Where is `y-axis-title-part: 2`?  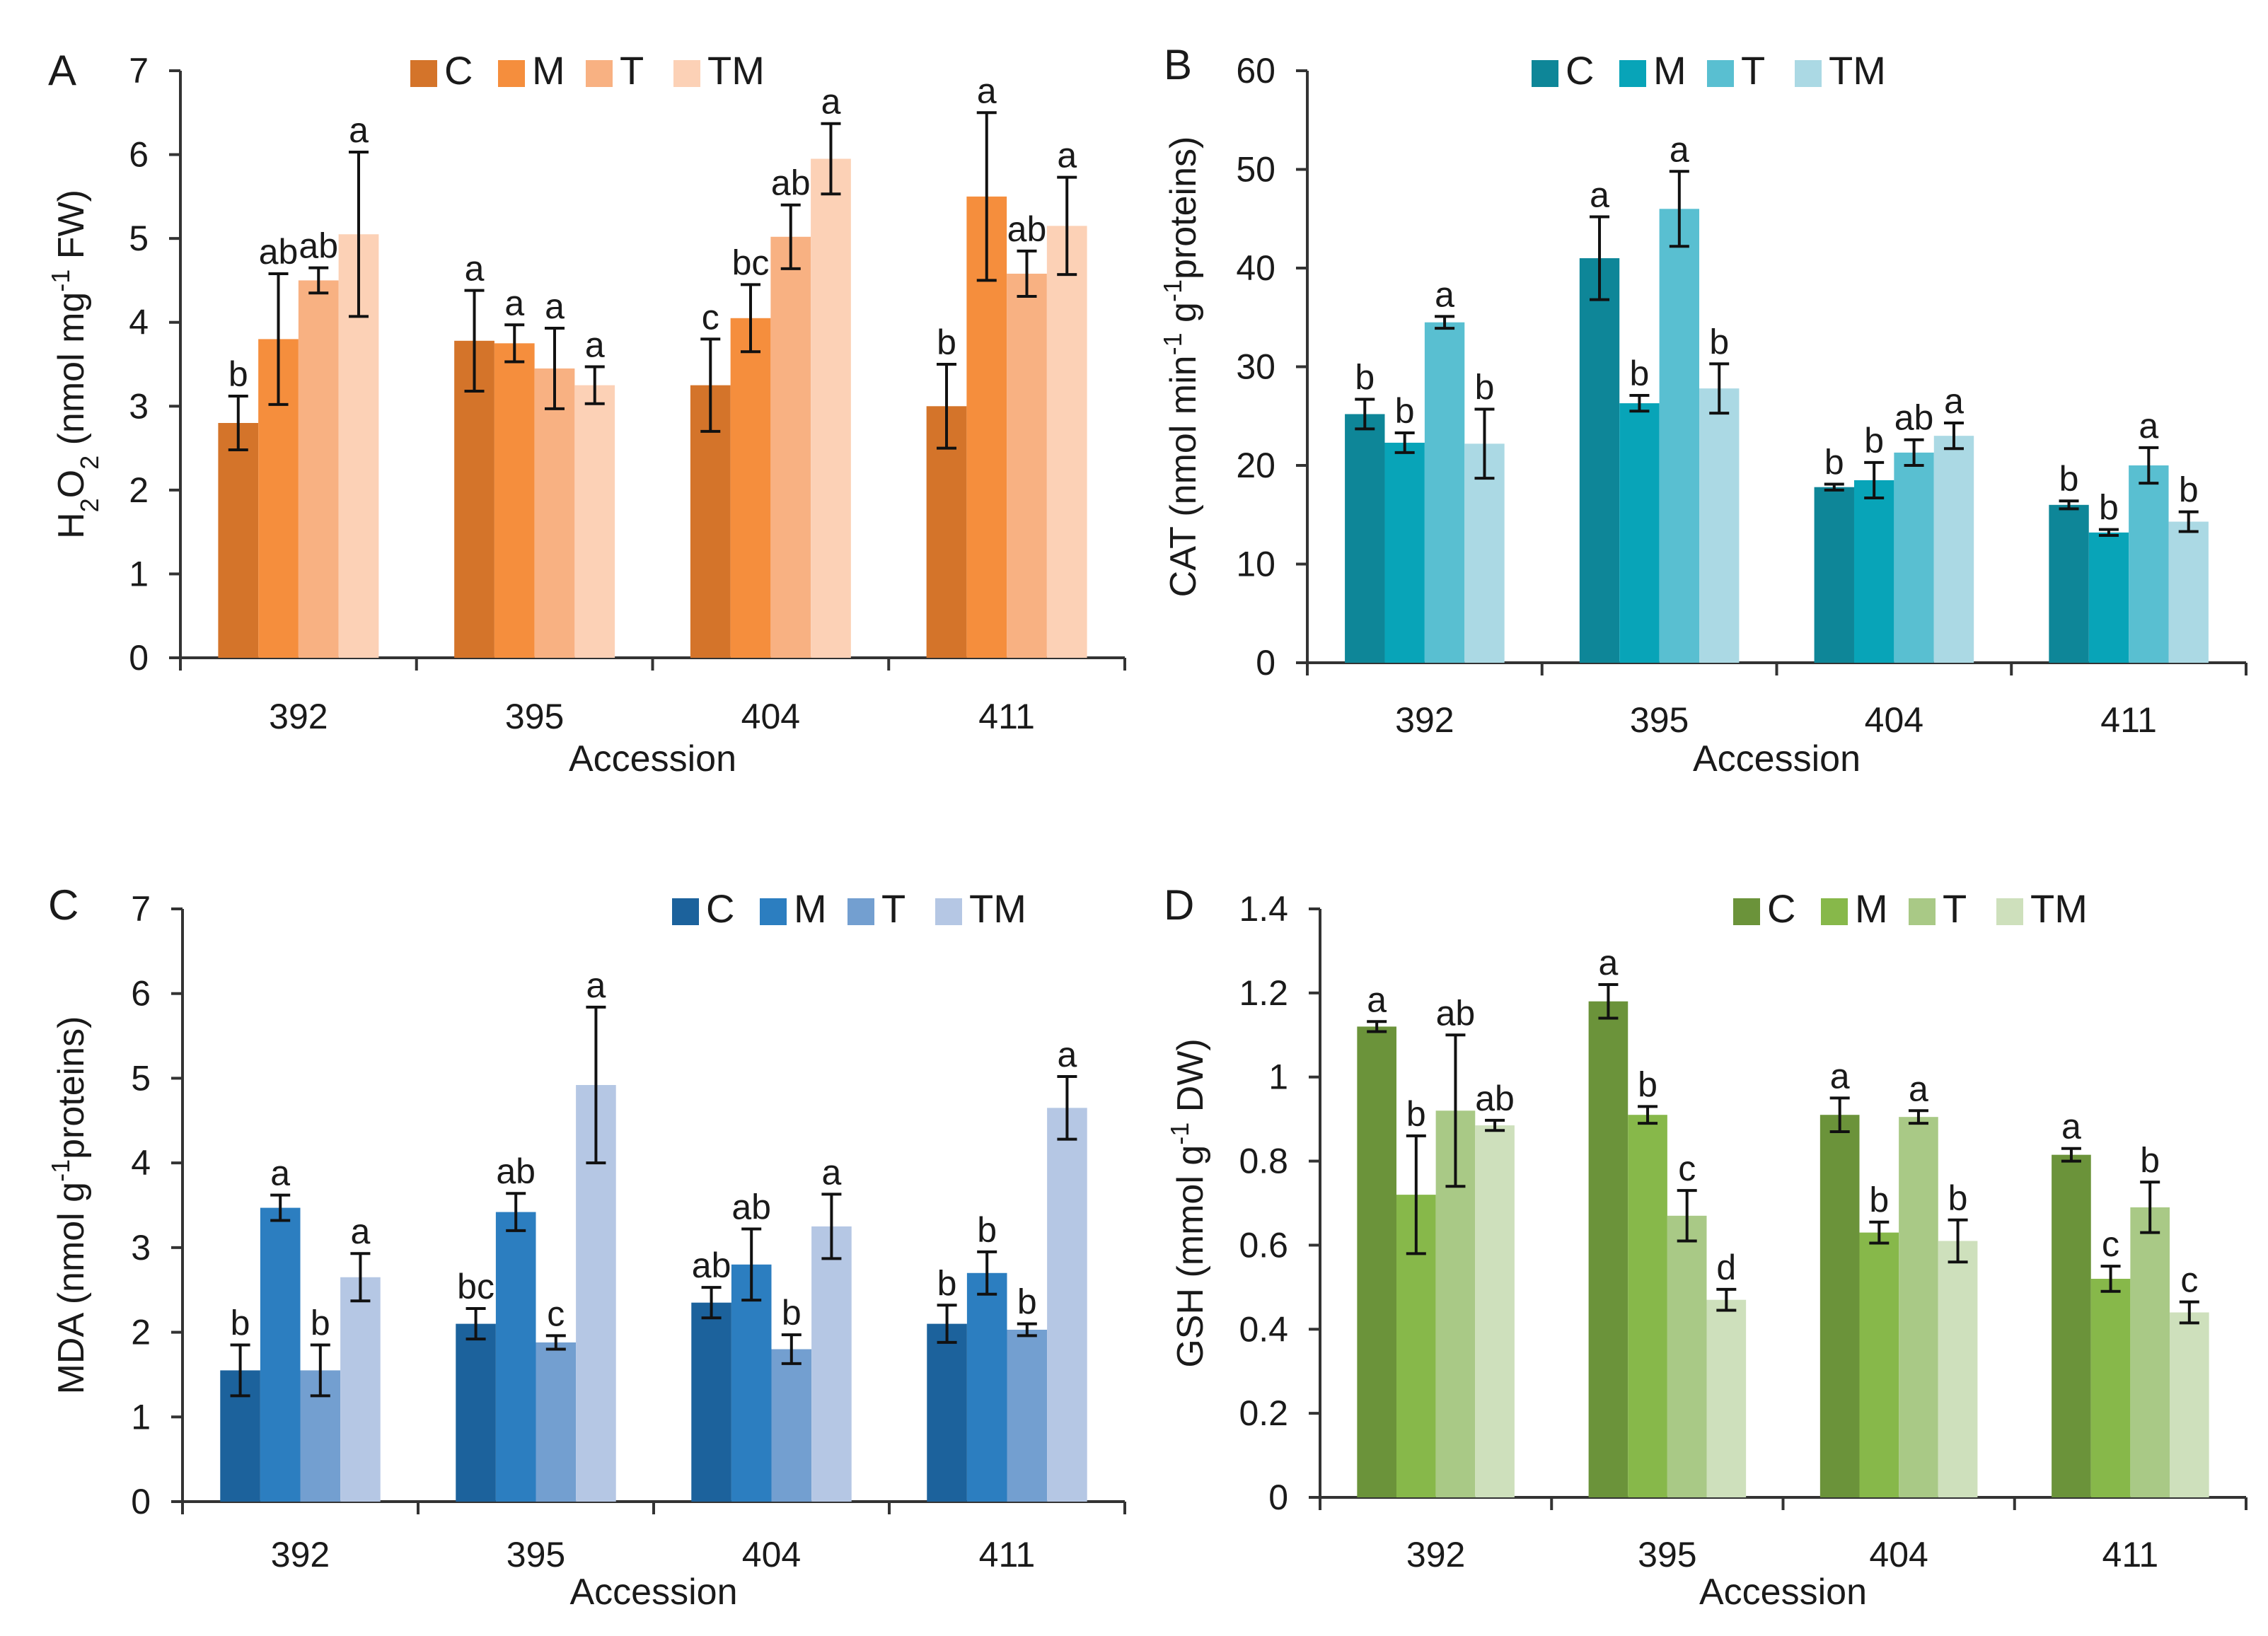 y-axis-title-part: 2 is located at coordinates (89, 505).